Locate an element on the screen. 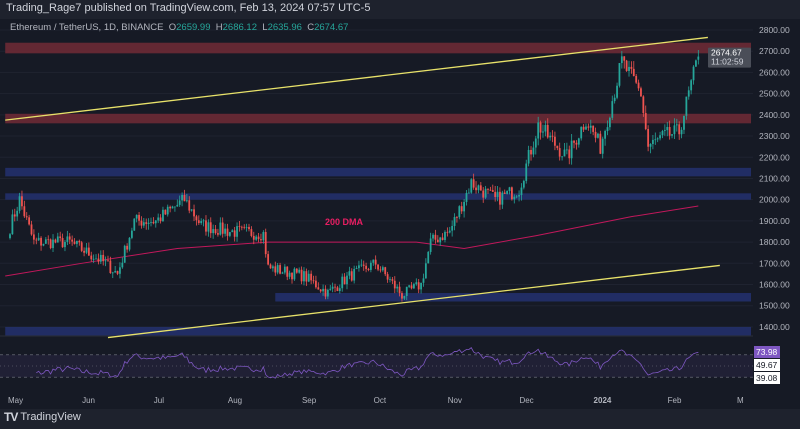  price-tick-label: 1800.00 is located at coordinates (774, 242).